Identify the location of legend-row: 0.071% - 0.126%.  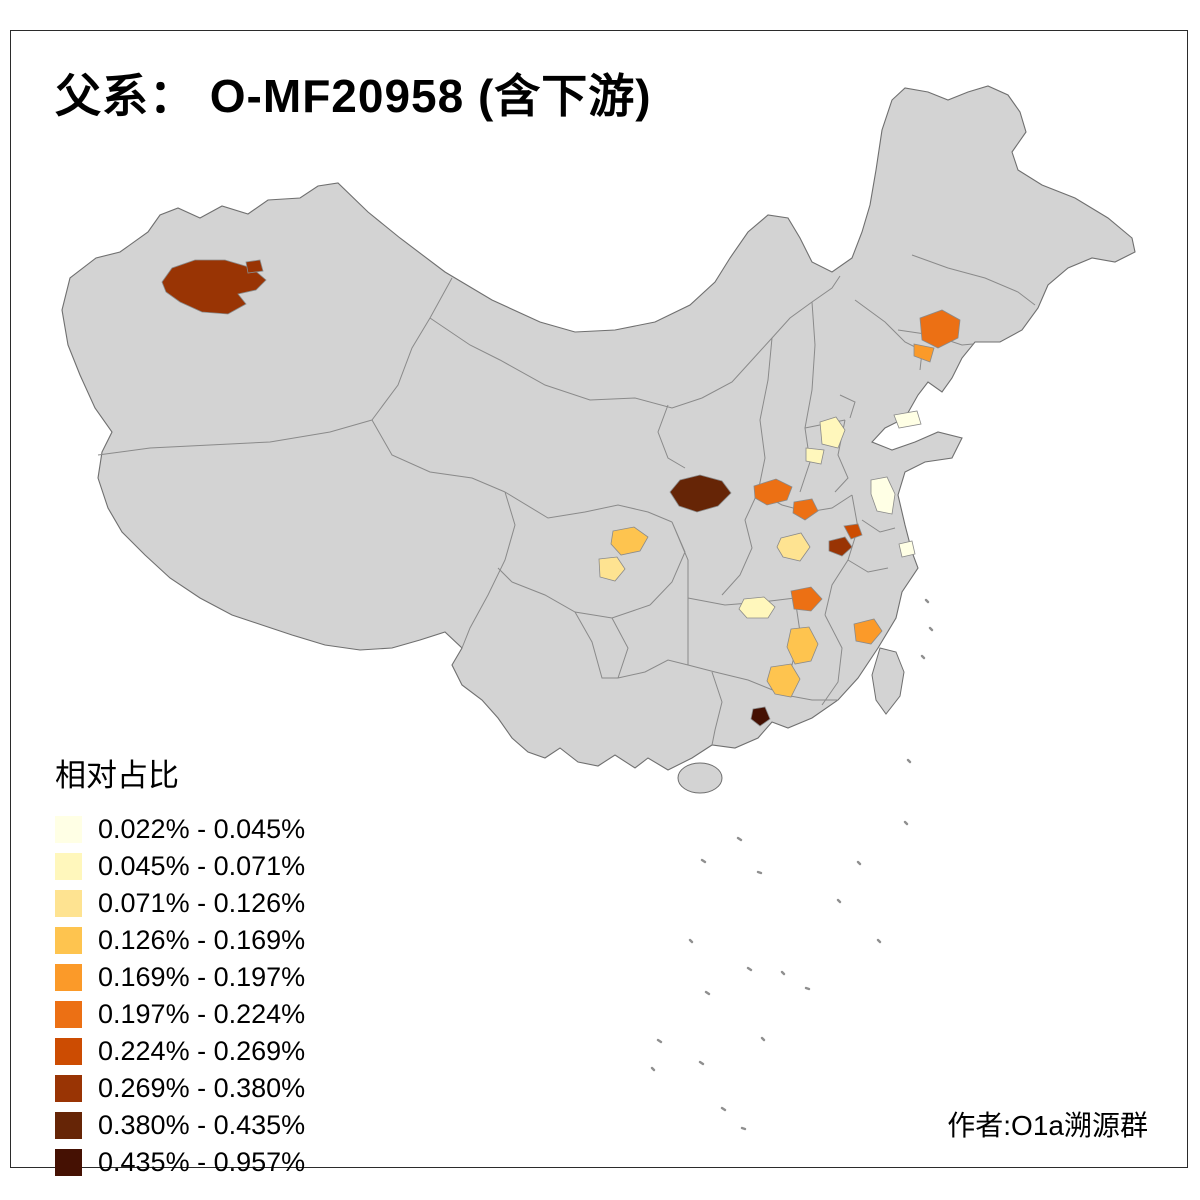
(180, 903).